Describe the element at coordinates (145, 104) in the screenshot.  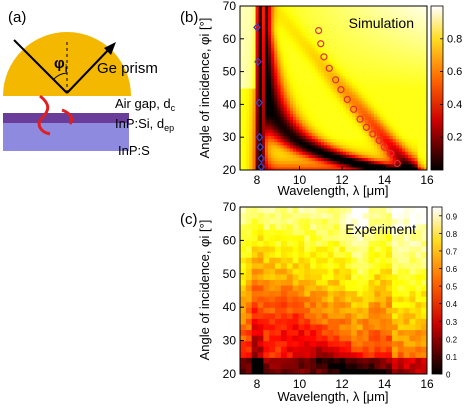
I see `air-gap-label: Air gap, dc` at that location.